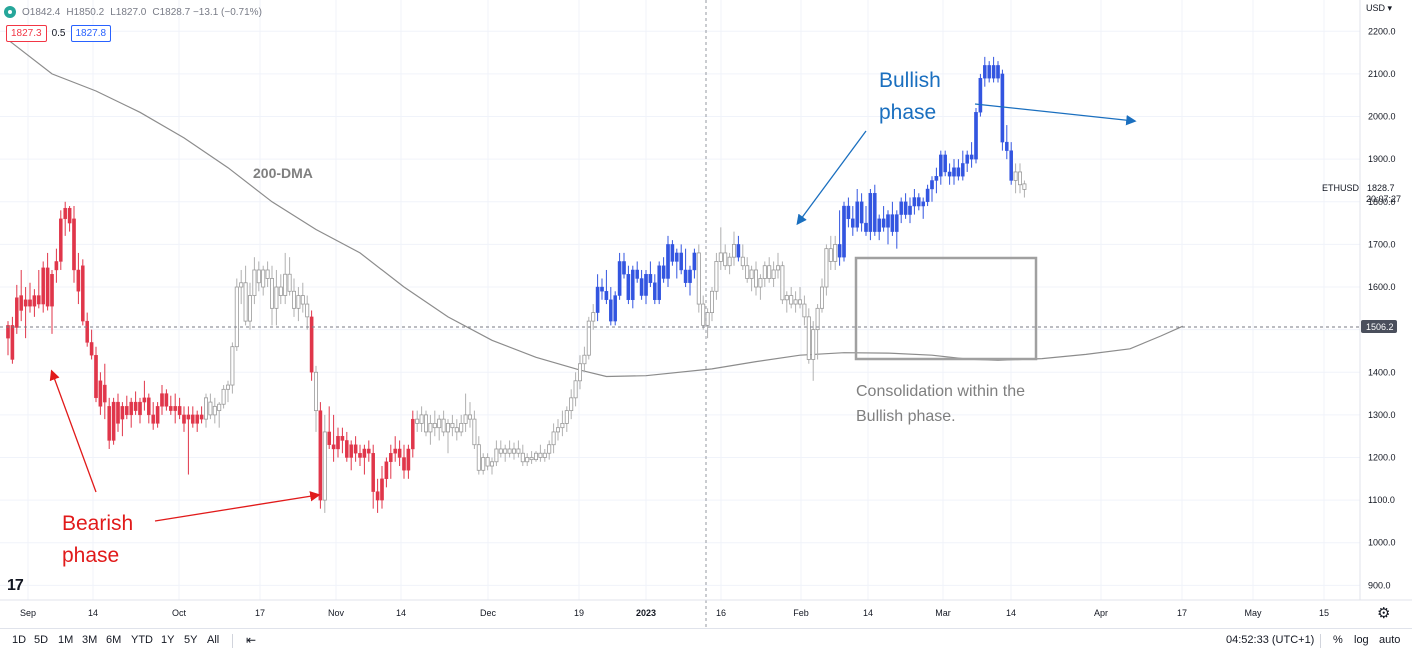  Describe the element at coordinates (66, 640) in the screenshot. I see `range-1m-button: 1M` at that location.